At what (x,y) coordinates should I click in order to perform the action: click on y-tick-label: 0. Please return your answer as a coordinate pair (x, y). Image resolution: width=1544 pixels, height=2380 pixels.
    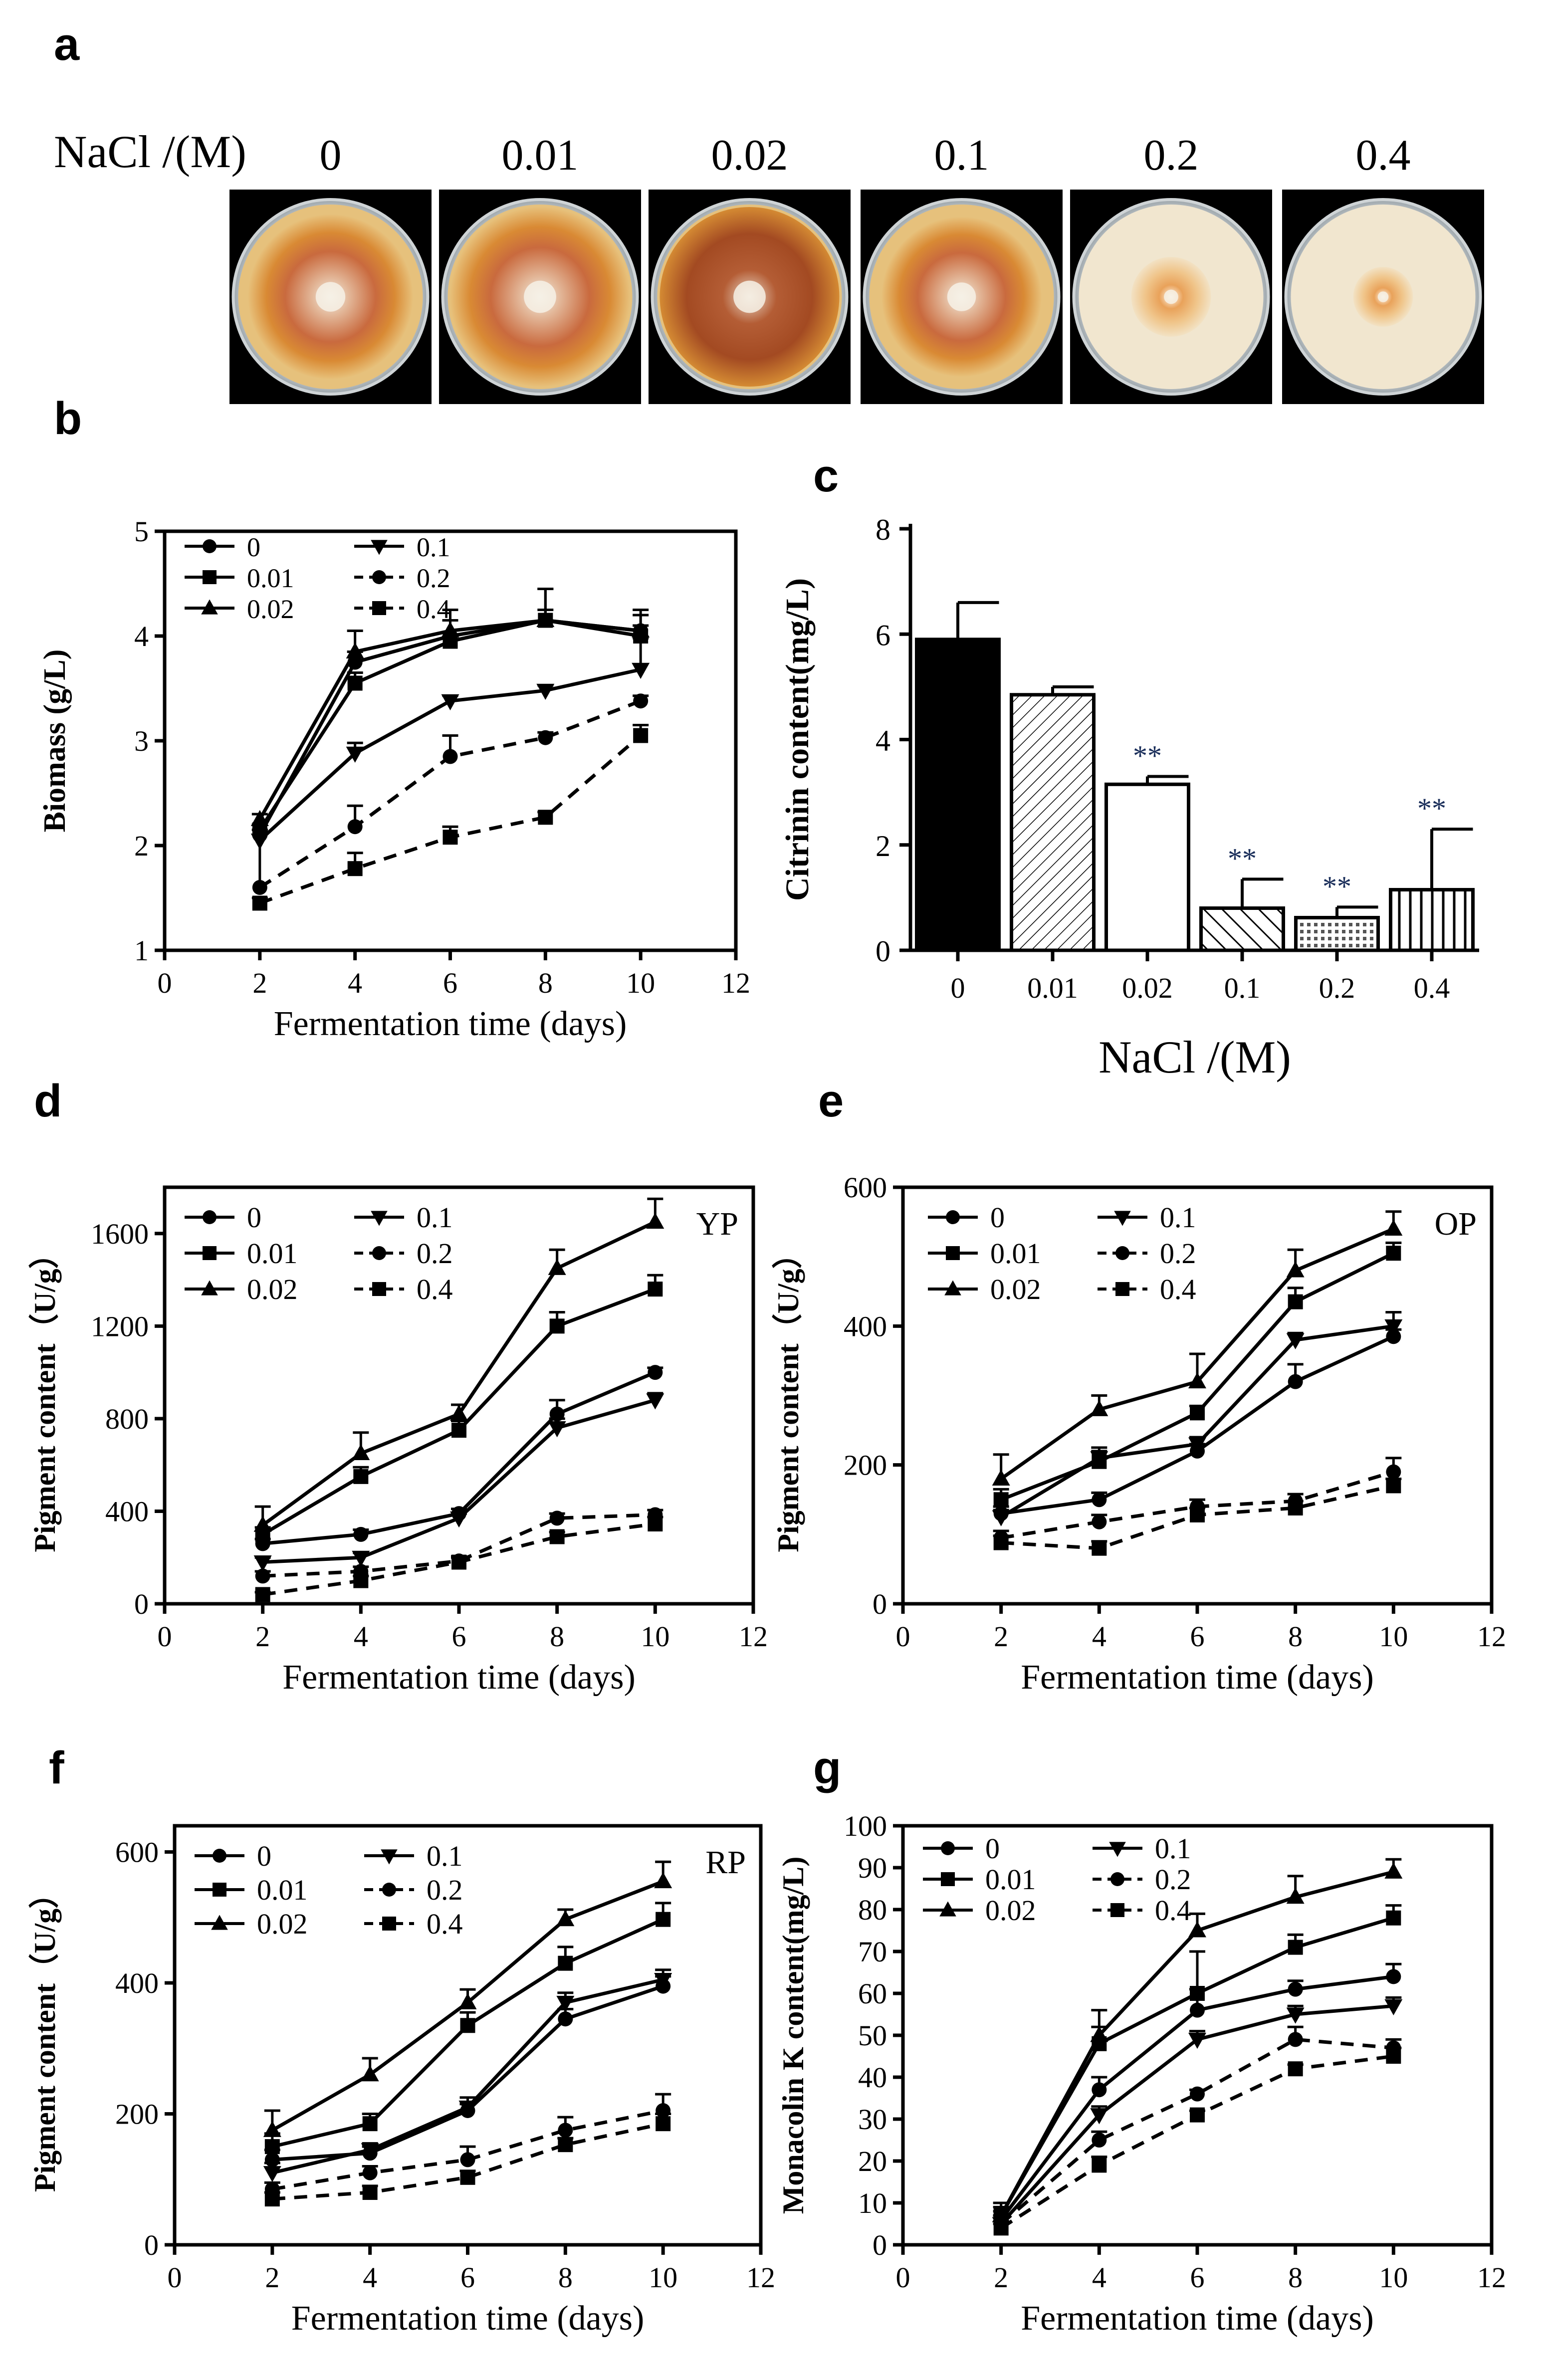
    Looking at the image, I should click on (880, 1604).